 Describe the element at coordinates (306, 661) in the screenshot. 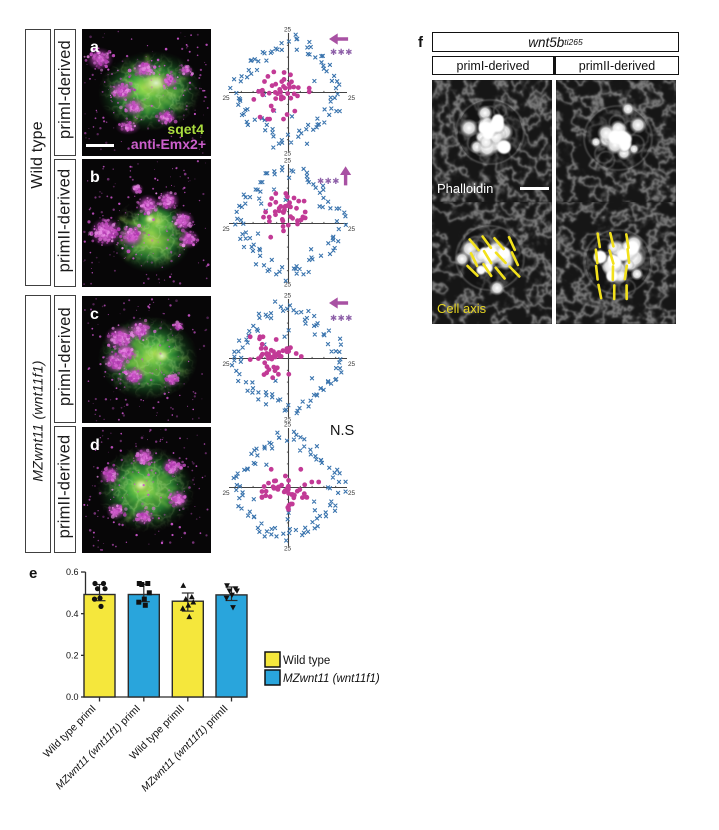

I see `svg-text: Wild type` at that location.